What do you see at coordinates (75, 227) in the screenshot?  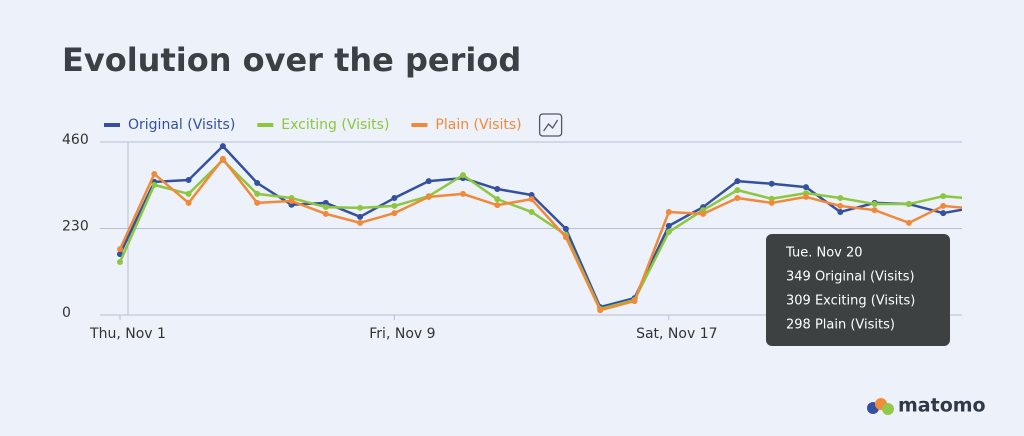 I see `y-tick-label: 230` at bounding box center [75, 227].